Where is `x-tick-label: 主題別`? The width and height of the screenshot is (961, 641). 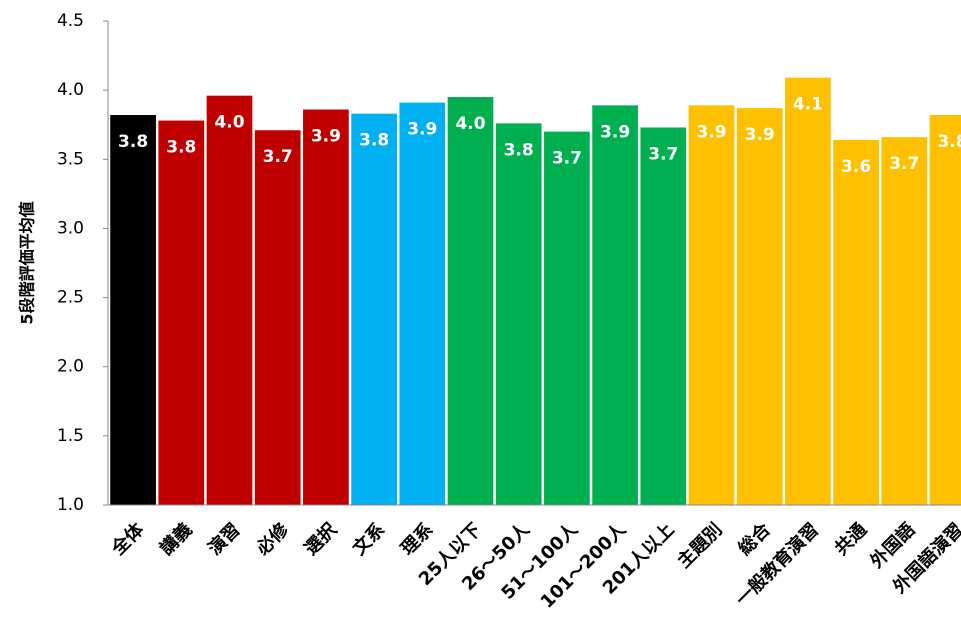 x-tick-label: 主題別 is located at coordinates (700, 546).